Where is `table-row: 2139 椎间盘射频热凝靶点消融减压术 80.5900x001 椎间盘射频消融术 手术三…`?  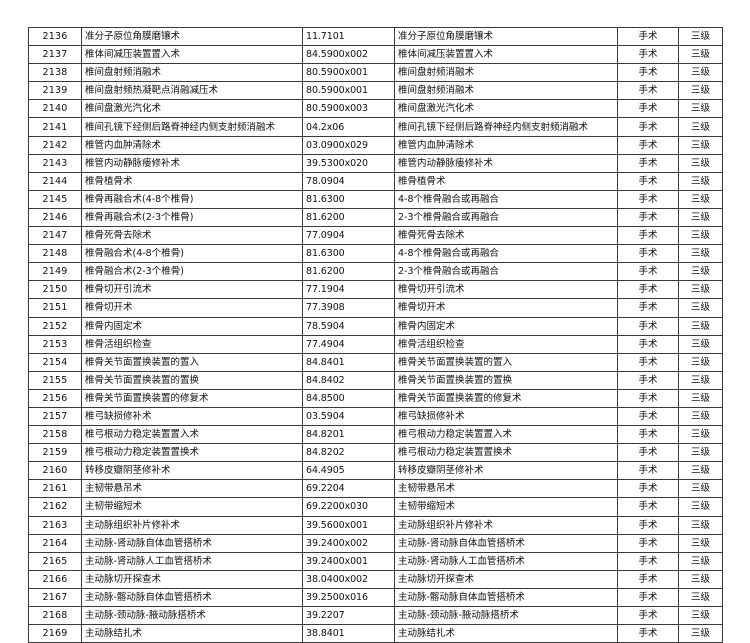
table-row: 2139 椎间盘射频热凝靶点消融减压术 80.5900x001 椎间盘射频消融术 手术三… is located at coordinates (375, 91).